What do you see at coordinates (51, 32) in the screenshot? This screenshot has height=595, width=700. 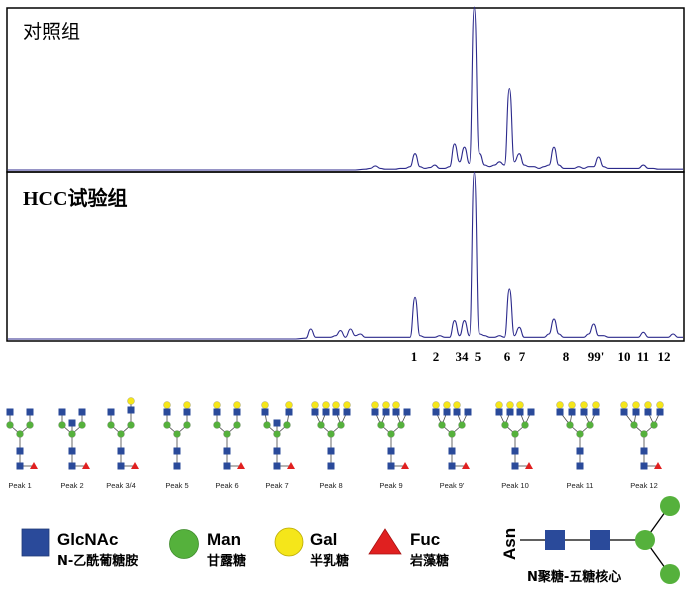 I see `panel-title-control: 对照组` at bounding box center [51, 32].